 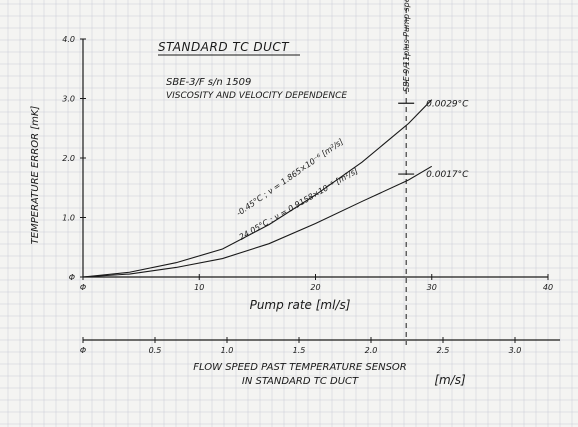 What do you see at coordinates (68, 158) in the screenshot?
I see `y-tick-label: 2.0` at bounding box center [68, 158].